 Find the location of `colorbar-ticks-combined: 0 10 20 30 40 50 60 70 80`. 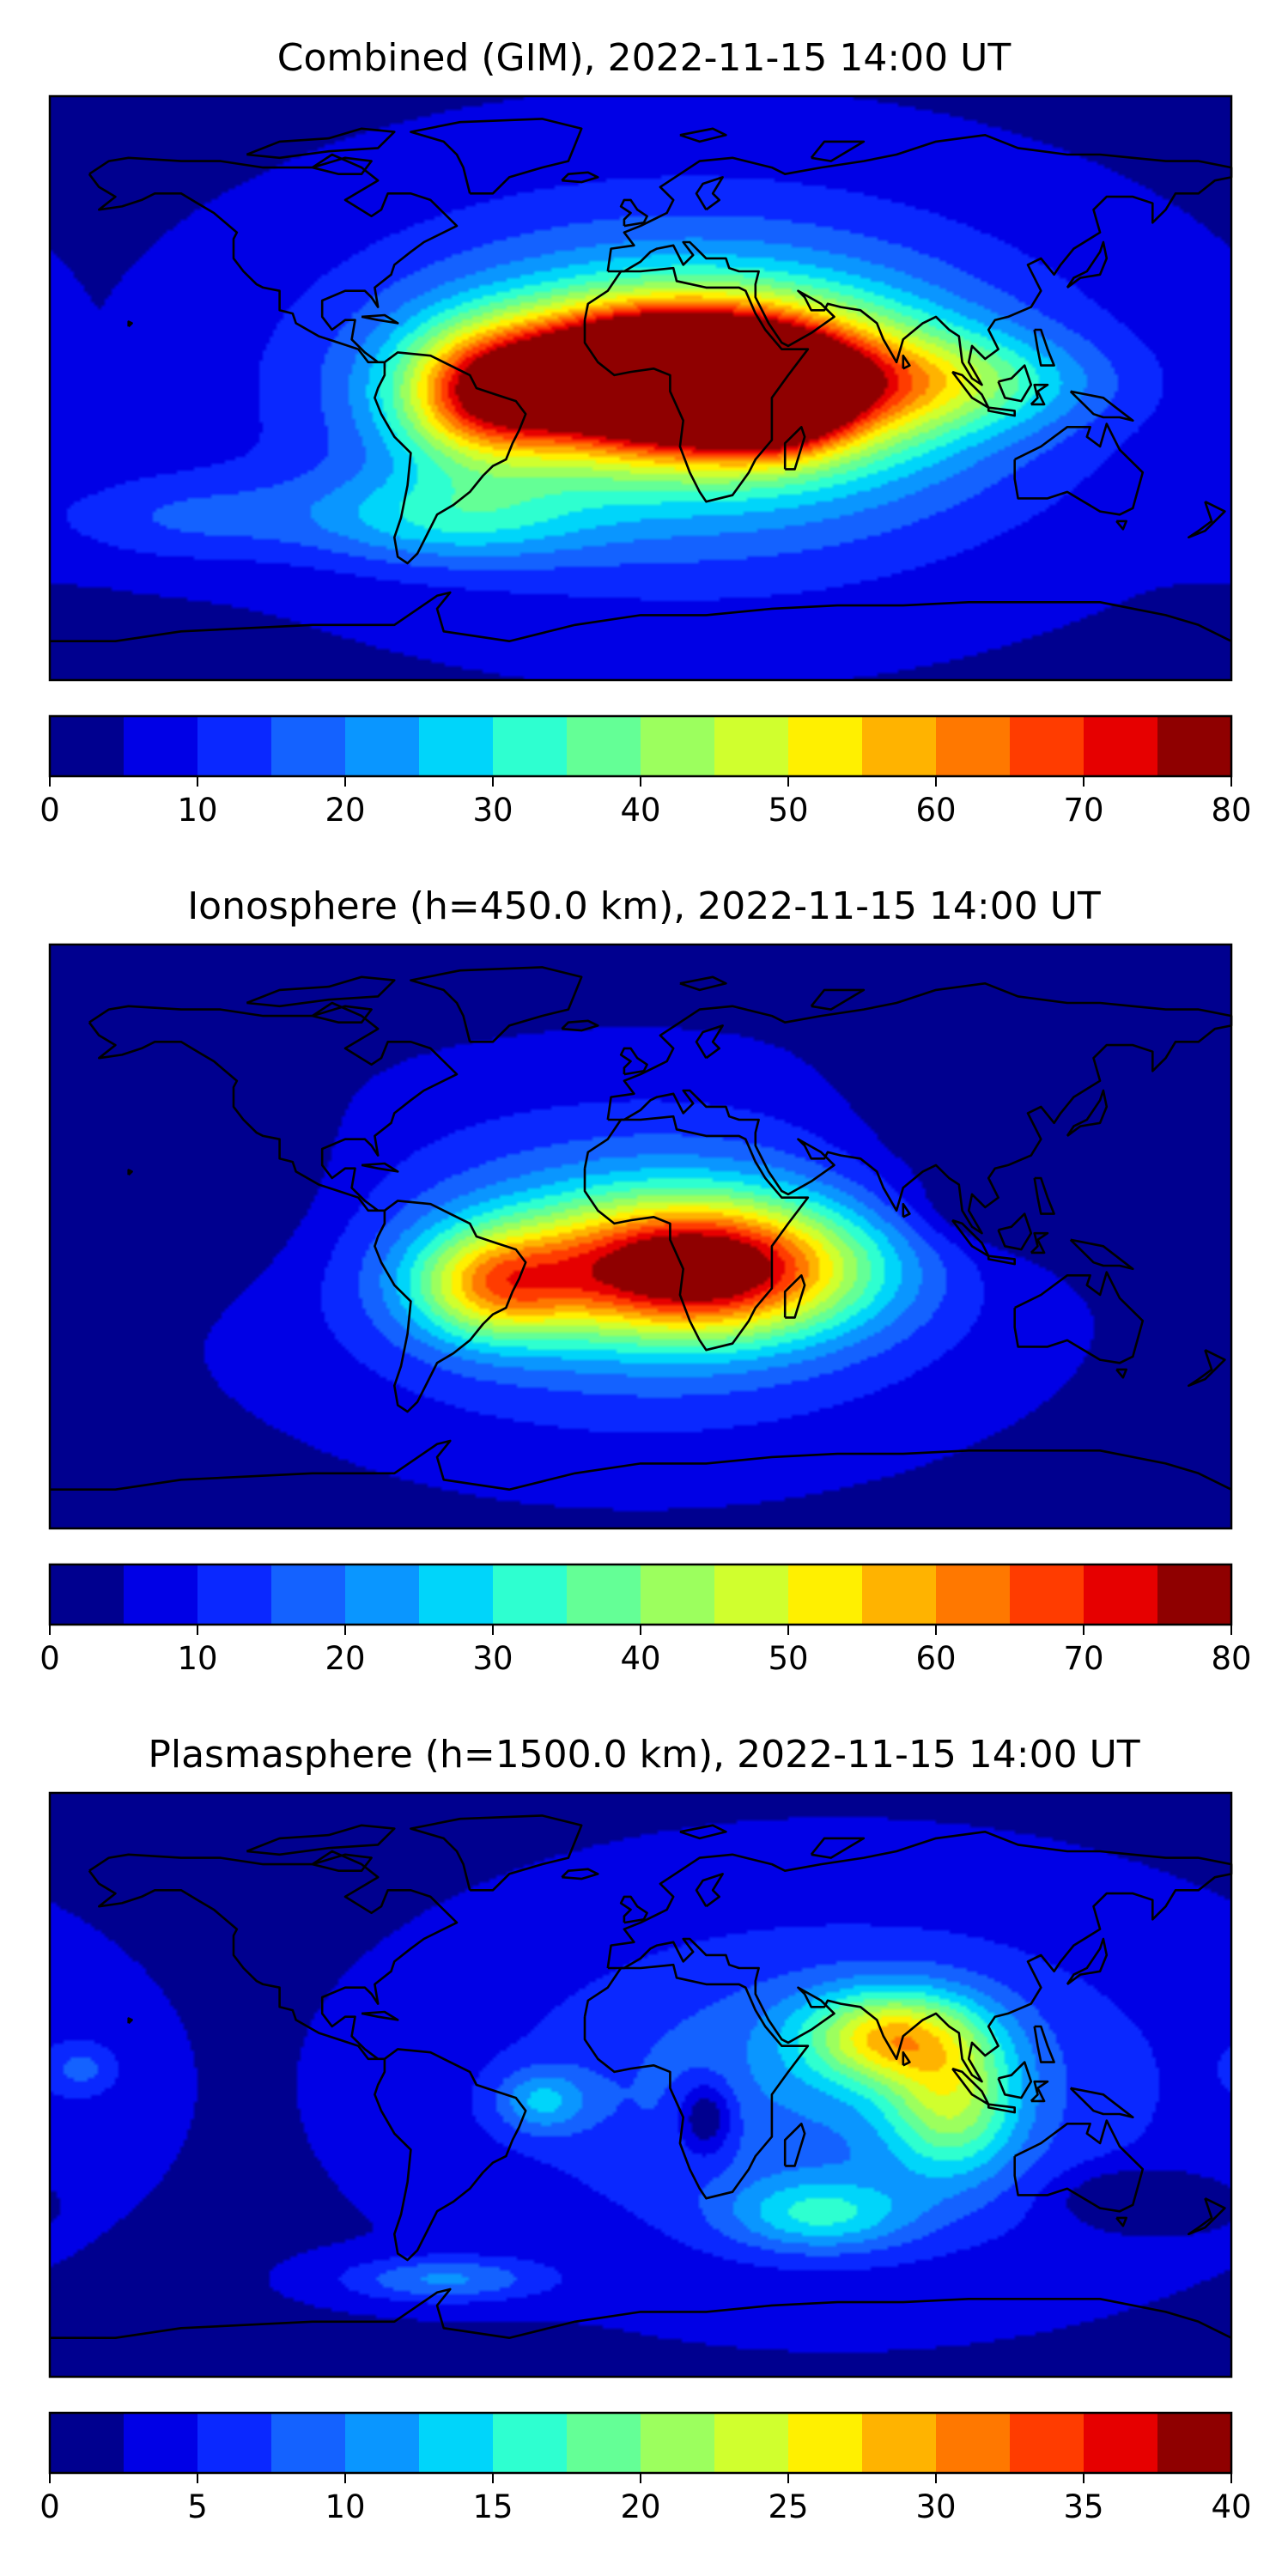

colorbar-ticks-combined: 0 10 20 30 40 50 60 70 80 is located at coordinates (645, 810).